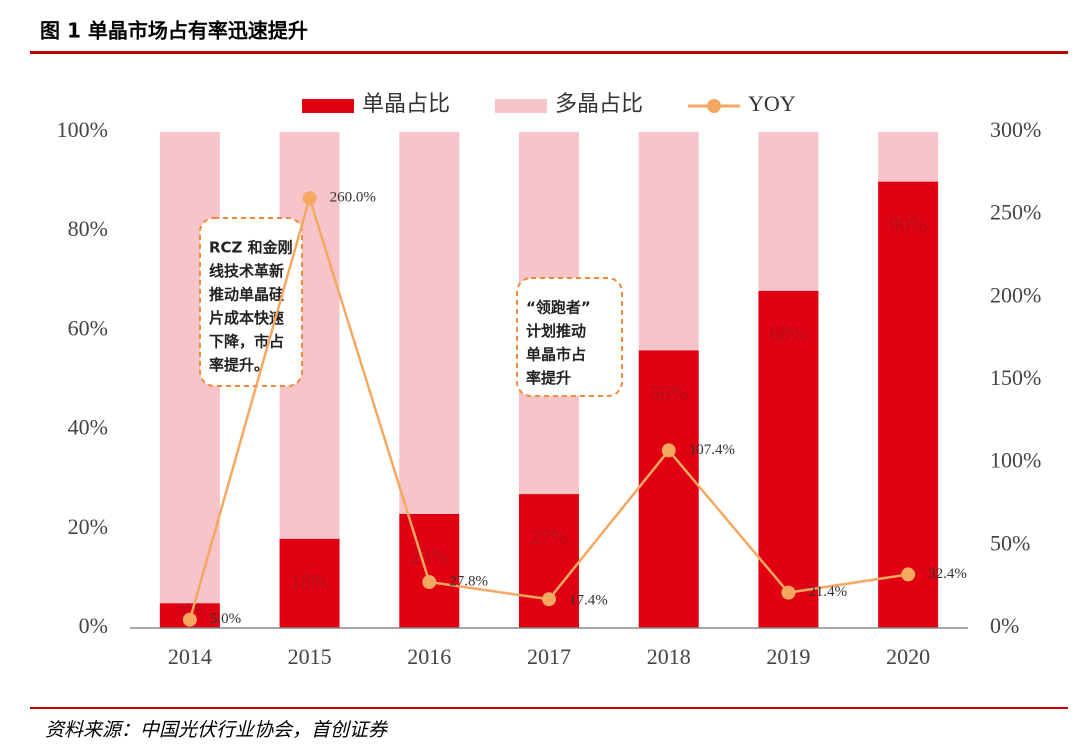 This screenshot has width=1080, height=756. I want to click on bar-value-label: 56%, so click(668, 393).